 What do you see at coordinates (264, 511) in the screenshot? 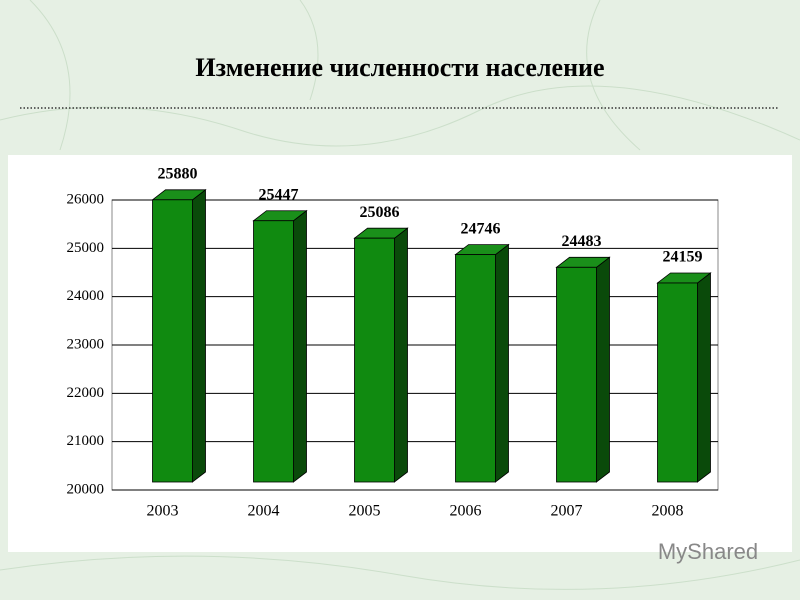
I see `x-tick-label: 2004` at bounding box center [264, 511].